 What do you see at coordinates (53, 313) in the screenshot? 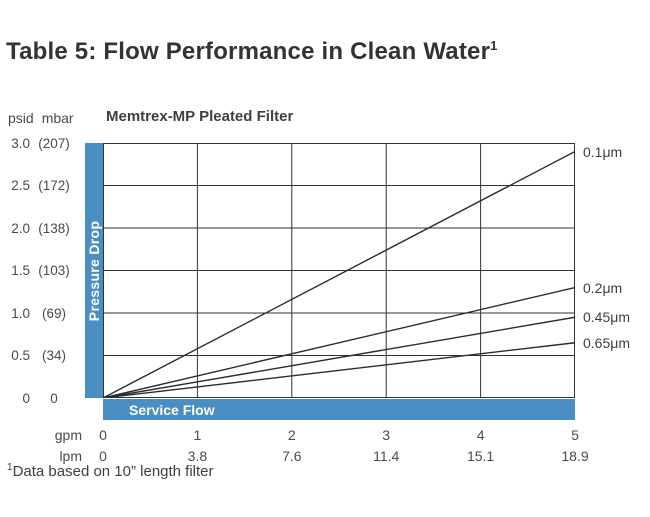
I see `y-tick-mbar: (69)` at bounding box center [53, 313].